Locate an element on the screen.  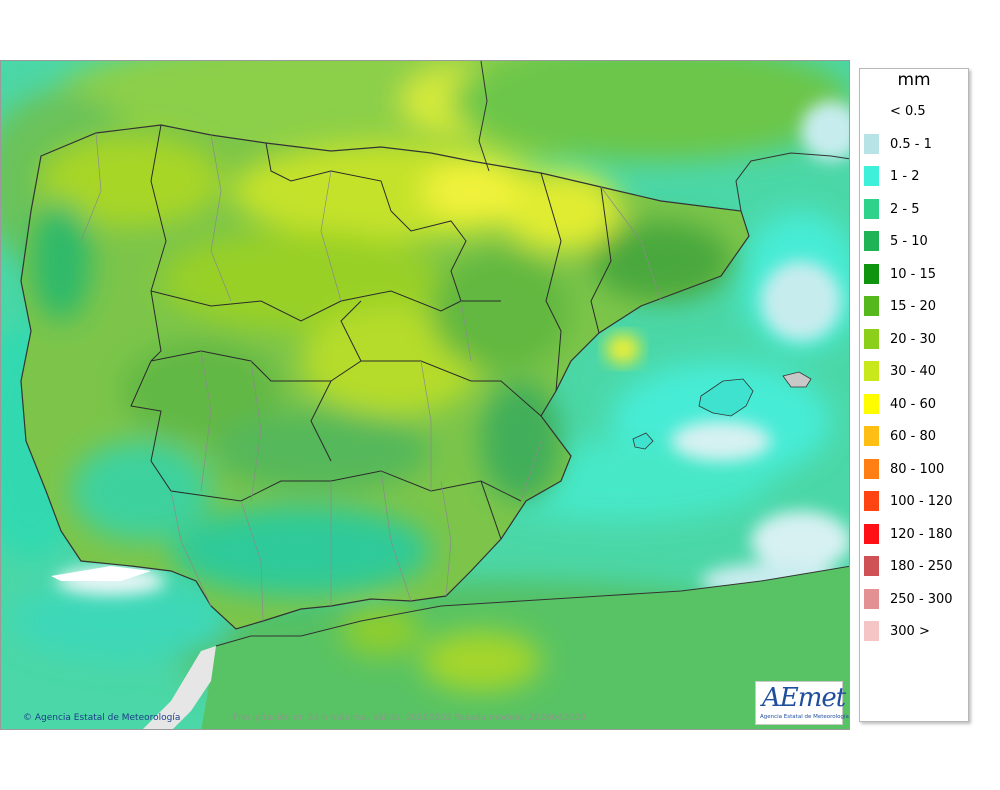
legend-item: < 0.5 is located at coordinates (916, 111).